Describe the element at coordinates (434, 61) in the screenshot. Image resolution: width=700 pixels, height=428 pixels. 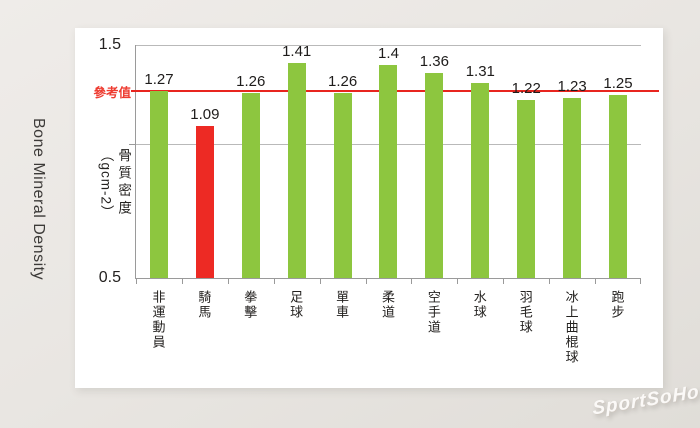
I see `bar-value-label: 1.36` at that location.